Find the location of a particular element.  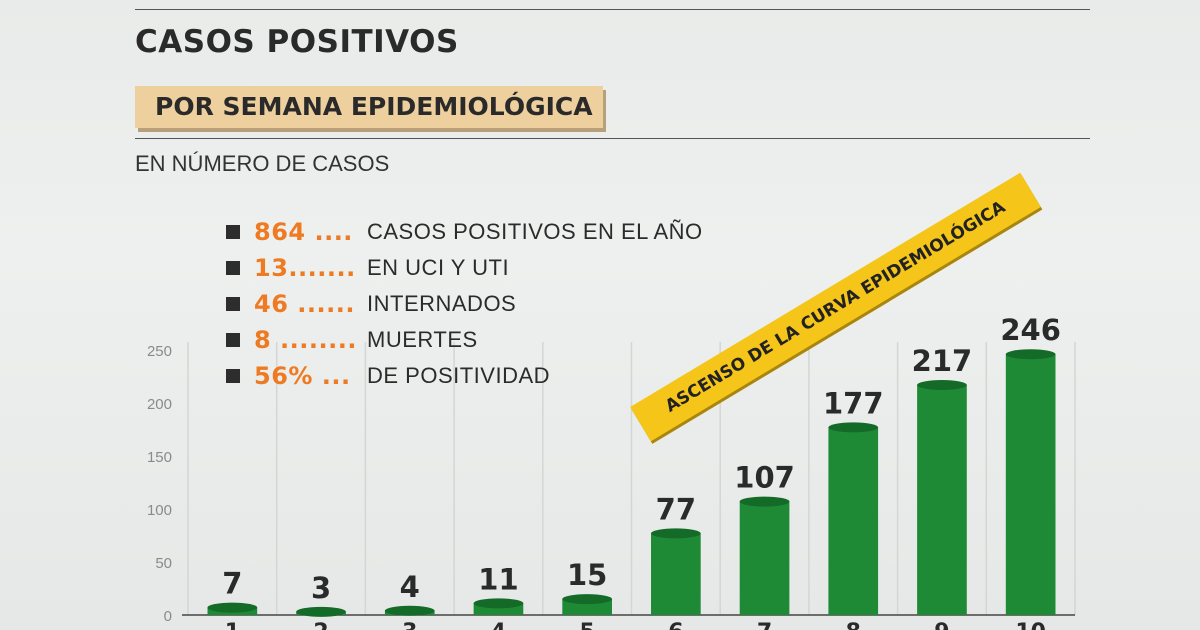

bar-value-label: 11 is located at coordinates (498, 579).